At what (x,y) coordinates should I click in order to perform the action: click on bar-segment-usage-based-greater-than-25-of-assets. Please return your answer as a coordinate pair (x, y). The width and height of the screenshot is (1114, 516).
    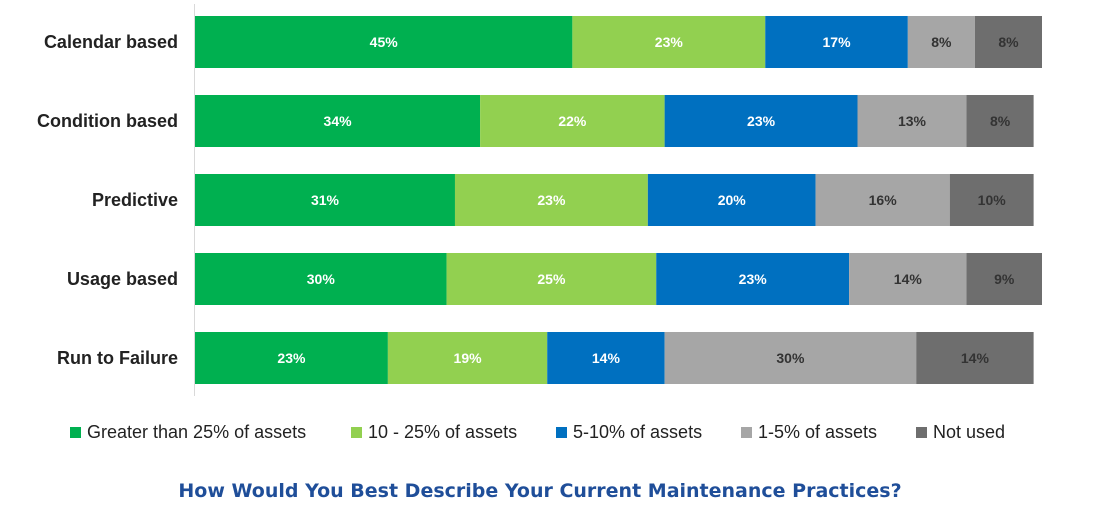
    Looking at the image, I should click on (321, 279).